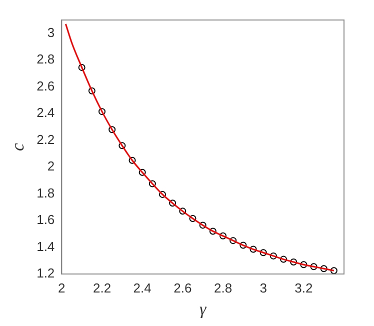 The image size is (374, 326). What do you see at coordinates (203, 308) in the screenshot?
I see `x-axis-title: γ` at bounding box center [203, 308].